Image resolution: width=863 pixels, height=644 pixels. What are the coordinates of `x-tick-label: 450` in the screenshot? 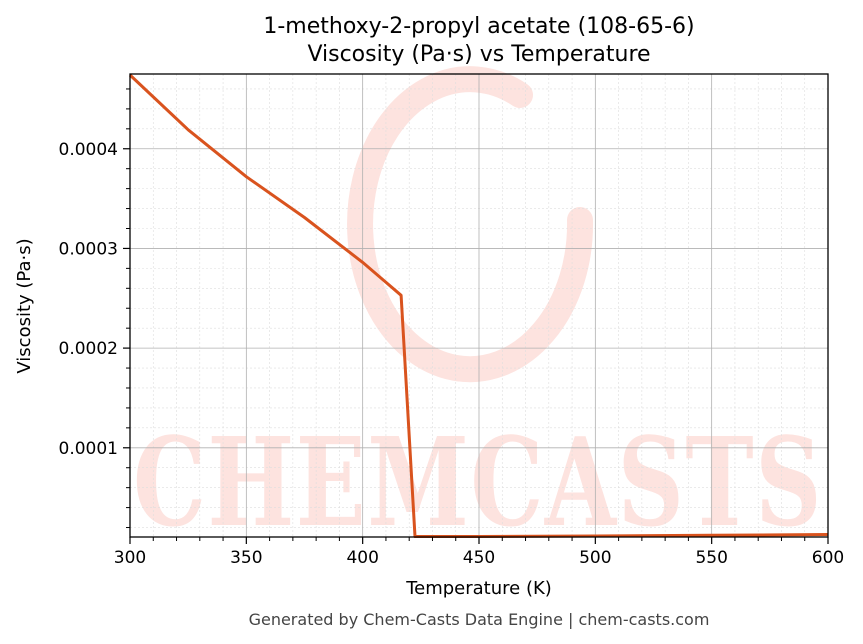 It's located at (479, 558).